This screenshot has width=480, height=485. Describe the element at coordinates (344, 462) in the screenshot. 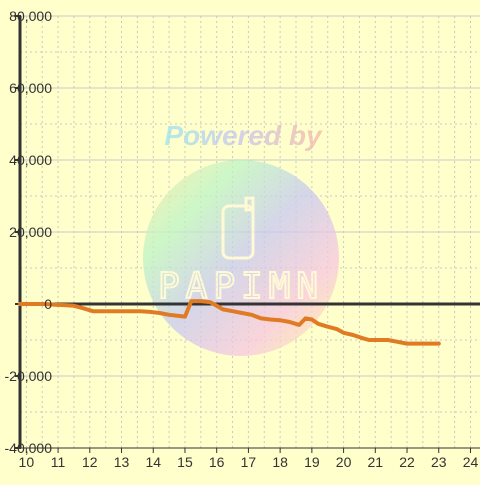

I see `x-tick-label: 20` at that location.